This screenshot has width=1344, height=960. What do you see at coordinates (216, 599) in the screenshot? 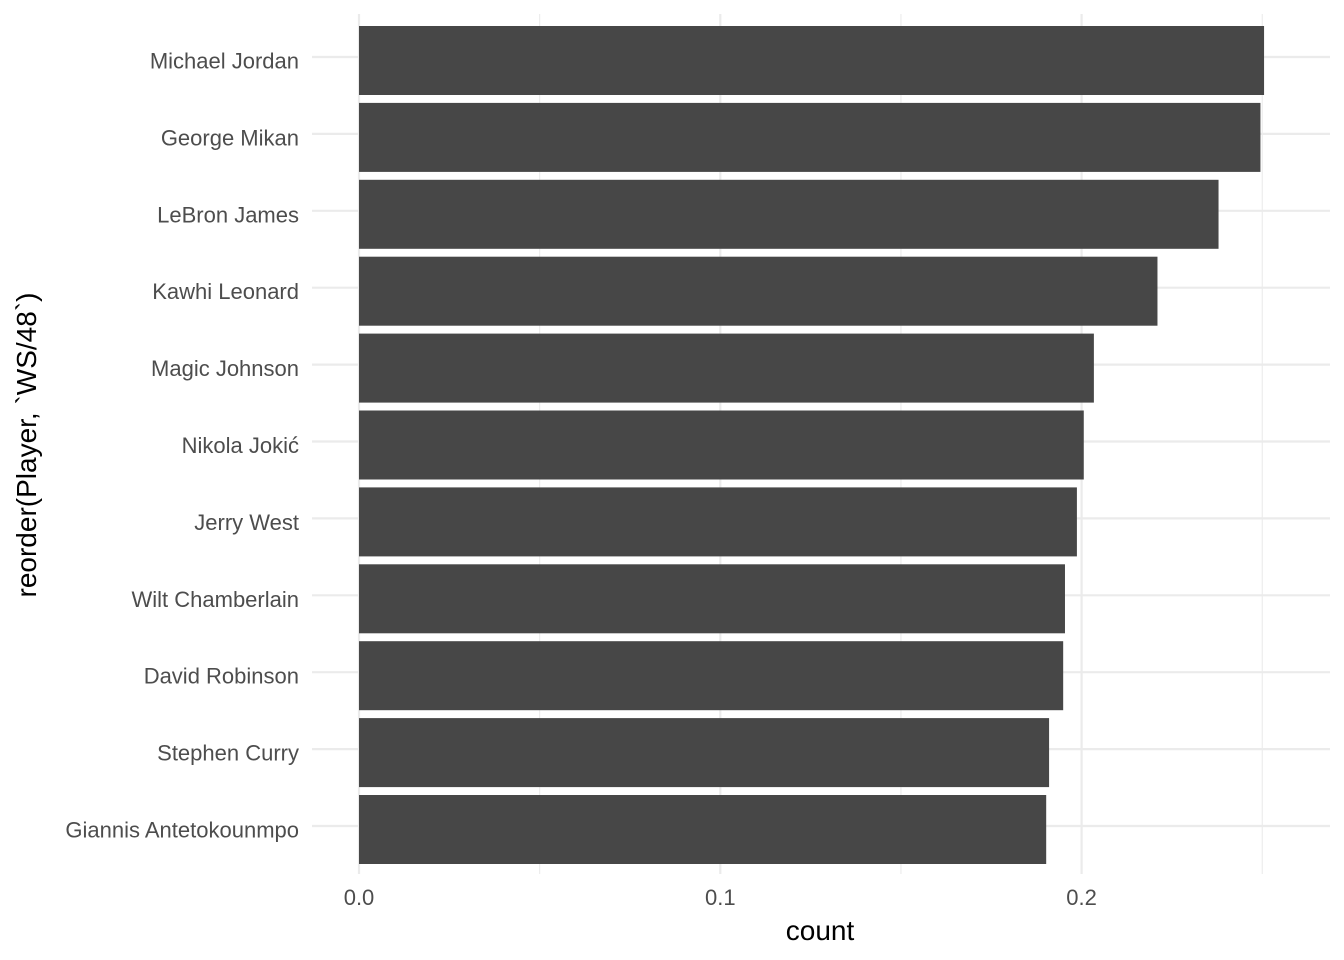
I see `y-tick-label: Wilt Chamberlain` at bounding box center [216, 599].